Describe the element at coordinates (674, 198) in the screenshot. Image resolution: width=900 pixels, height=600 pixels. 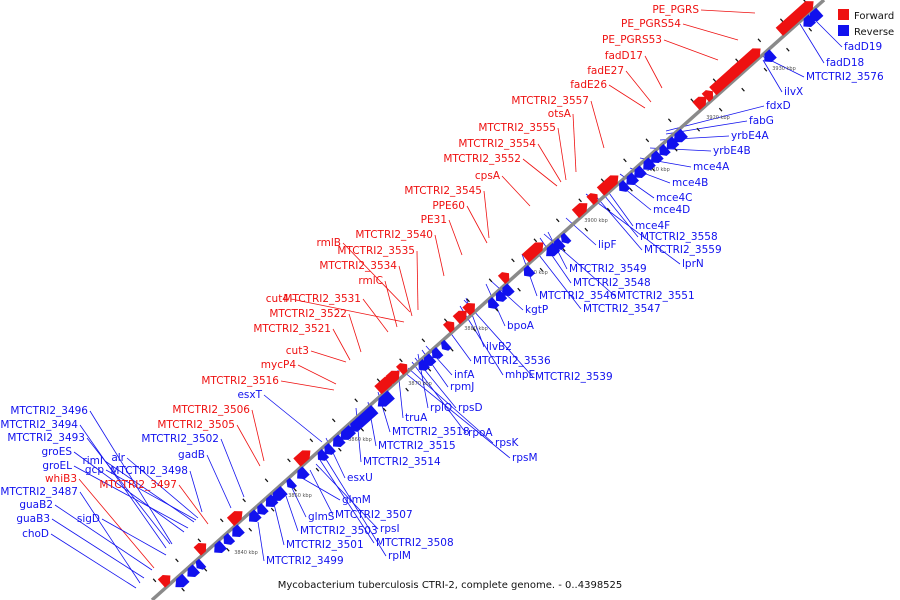
I see `reverse-gene-label: mce4C` at that location.